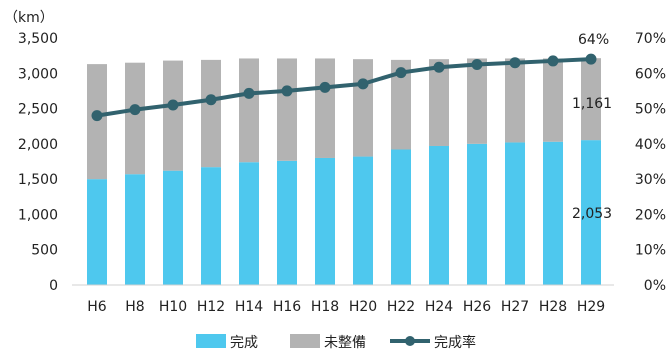 This screenshot has width=672, height=357. What do you see at coordinates (38, 110) in the screenshot?
I see `y-left-tick-label: 2,500` at bounding box center [38, 110].